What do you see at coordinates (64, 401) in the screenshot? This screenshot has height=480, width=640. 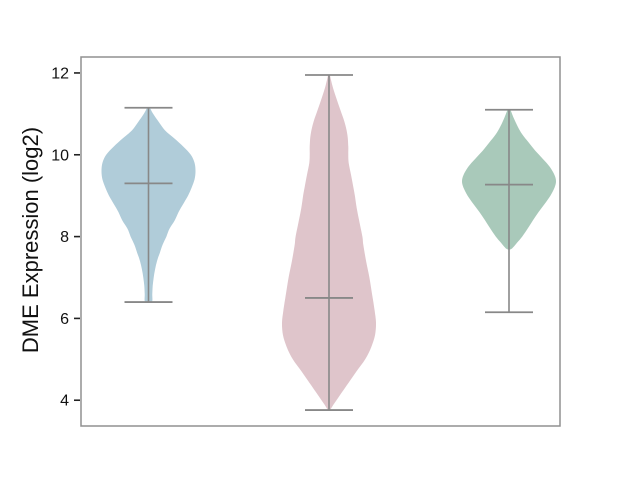 I see `y-tick-label: 4` at bounding box center [64, 401].